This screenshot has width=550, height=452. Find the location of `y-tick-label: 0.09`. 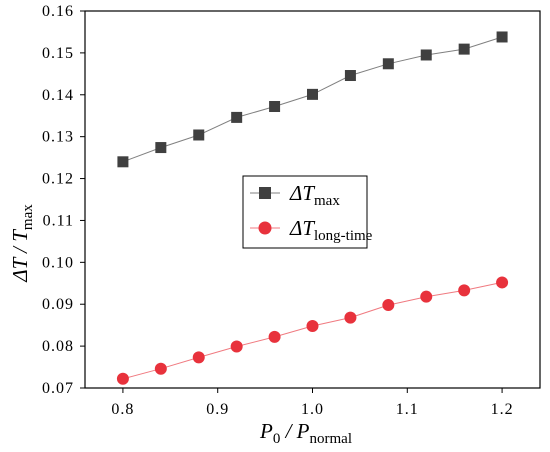

y-tick-label: 0.09 is located at coordinates (58, 304).